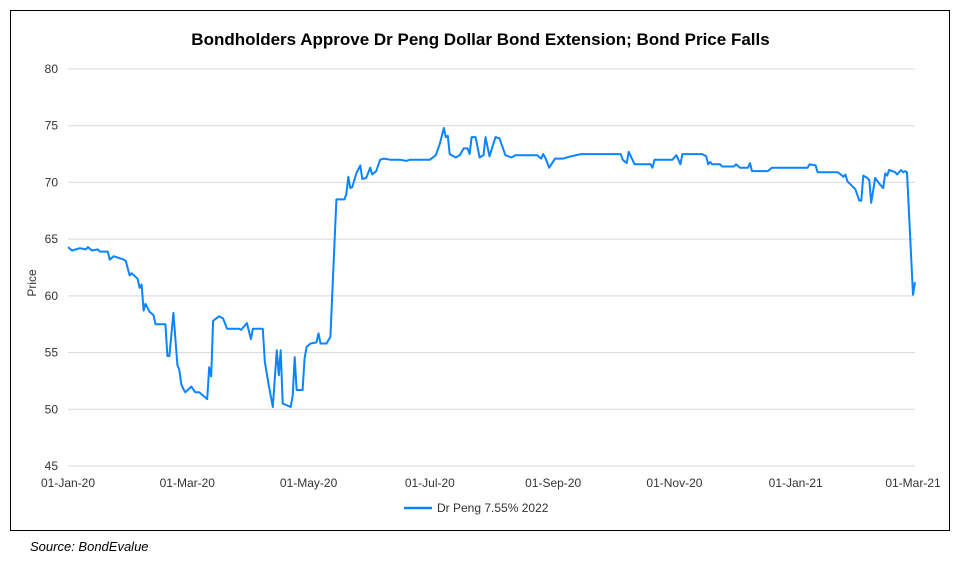 The height and width of the screenshot is (563, 961). What do you see at coordinates (32, 283) in the screenshot?
I see `y-axis-label: Price` at bounding box center [32, 283].